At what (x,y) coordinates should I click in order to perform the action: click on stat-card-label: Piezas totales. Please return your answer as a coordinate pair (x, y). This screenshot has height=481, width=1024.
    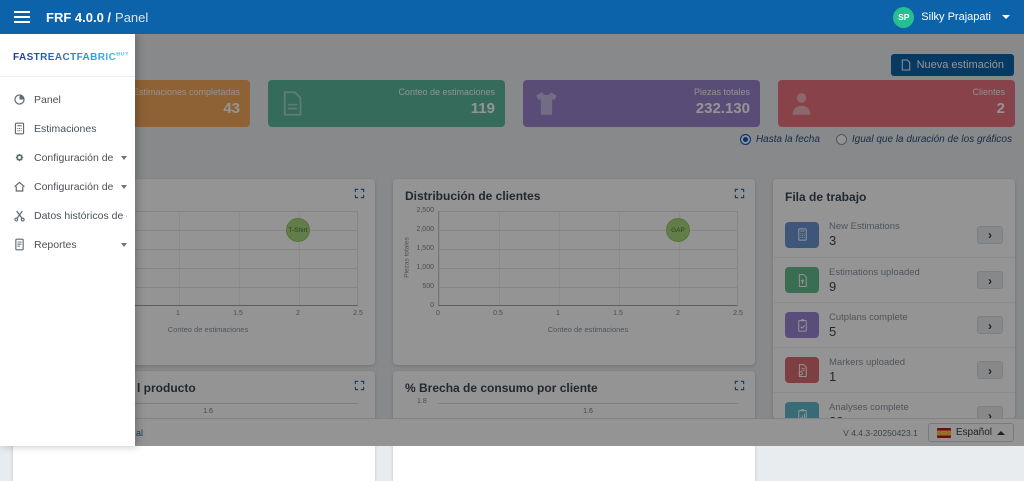
    Looking at the image, I should click on (721, 92).